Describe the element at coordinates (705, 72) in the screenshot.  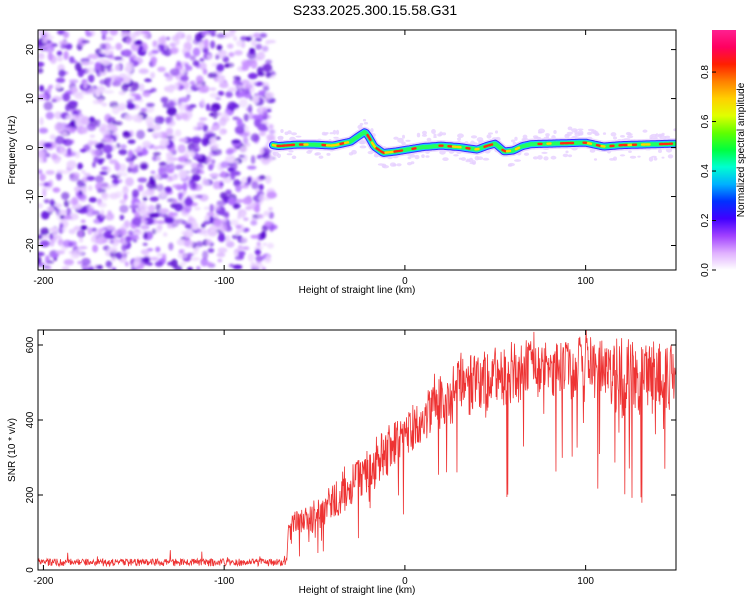
I see `colorbar-tick-label: 0.8` at that location.